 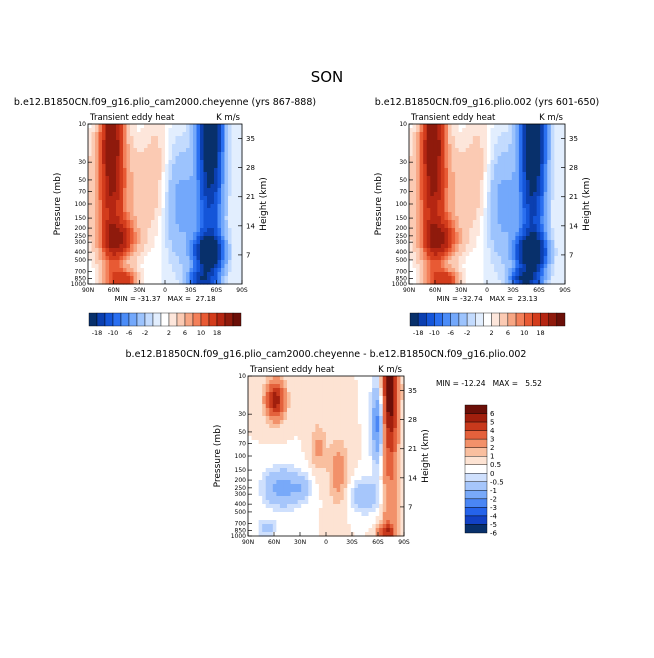 I want to click on y2-tick-label: 21, so click(x=573, y=197).